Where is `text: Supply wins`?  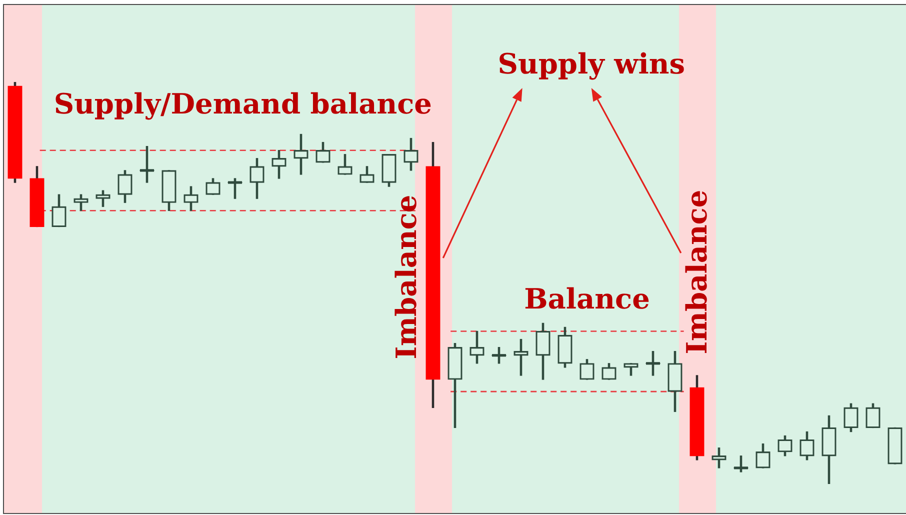 text: Supply wins is located at coordinates (592, 63).